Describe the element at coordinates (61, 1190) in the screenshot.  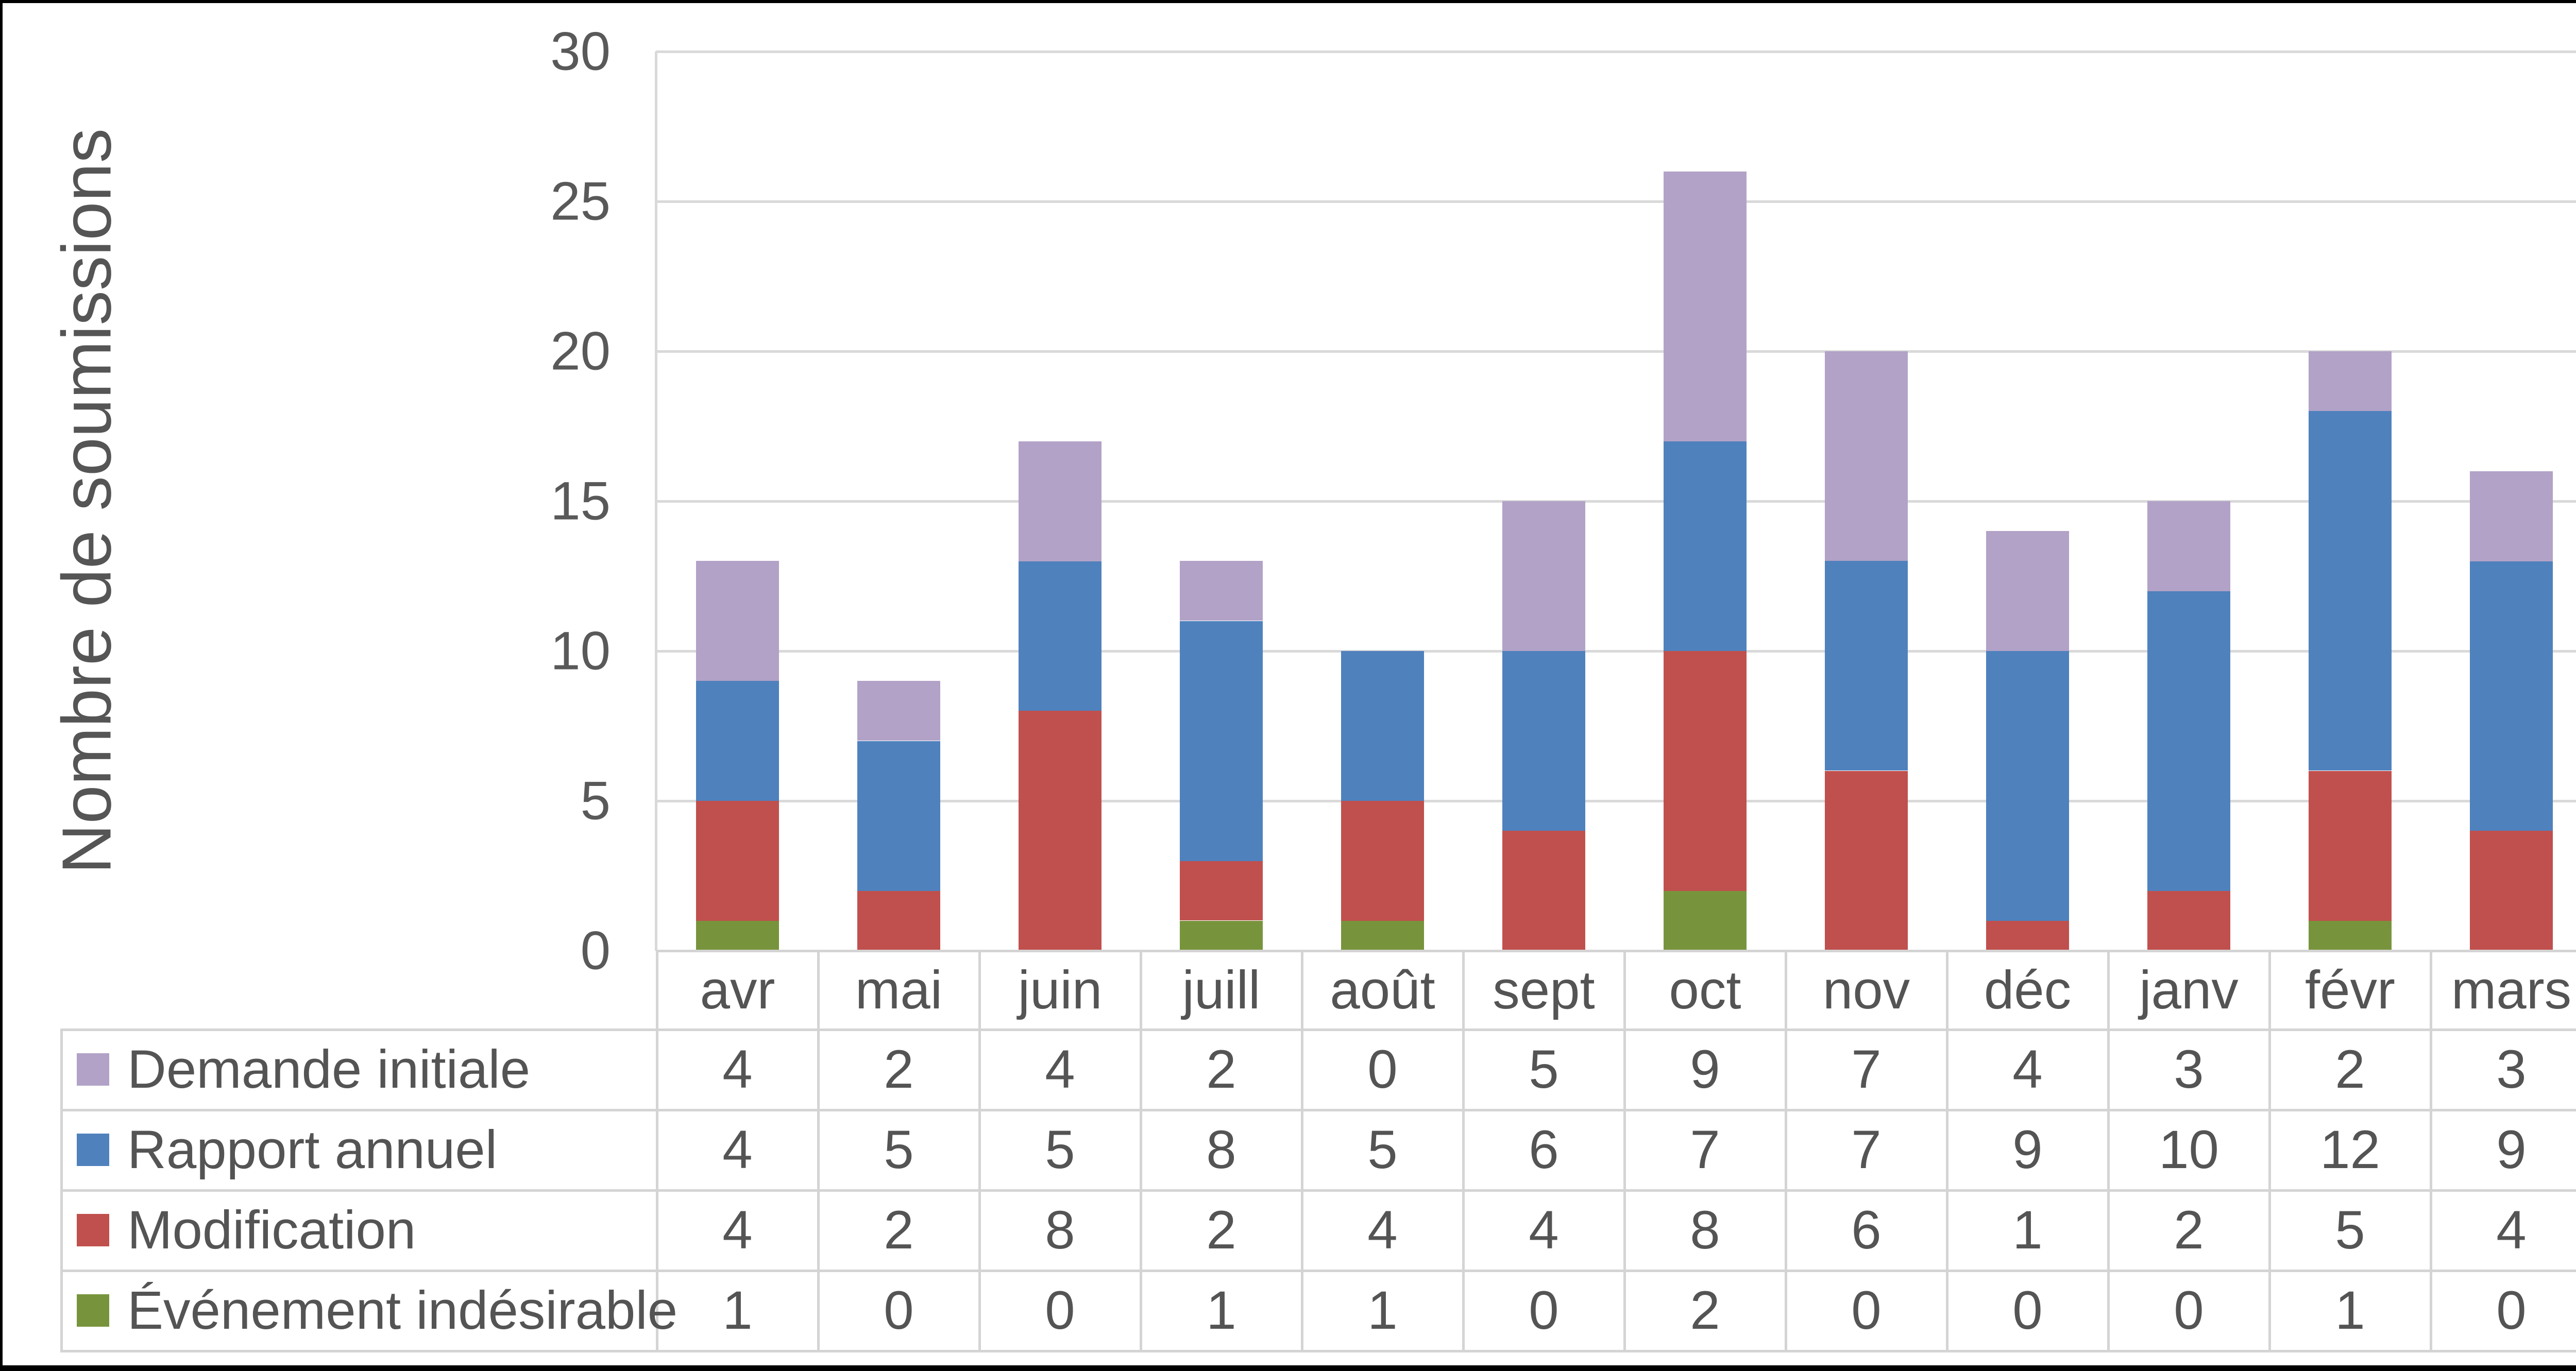
I see `table-left-border` at that location.